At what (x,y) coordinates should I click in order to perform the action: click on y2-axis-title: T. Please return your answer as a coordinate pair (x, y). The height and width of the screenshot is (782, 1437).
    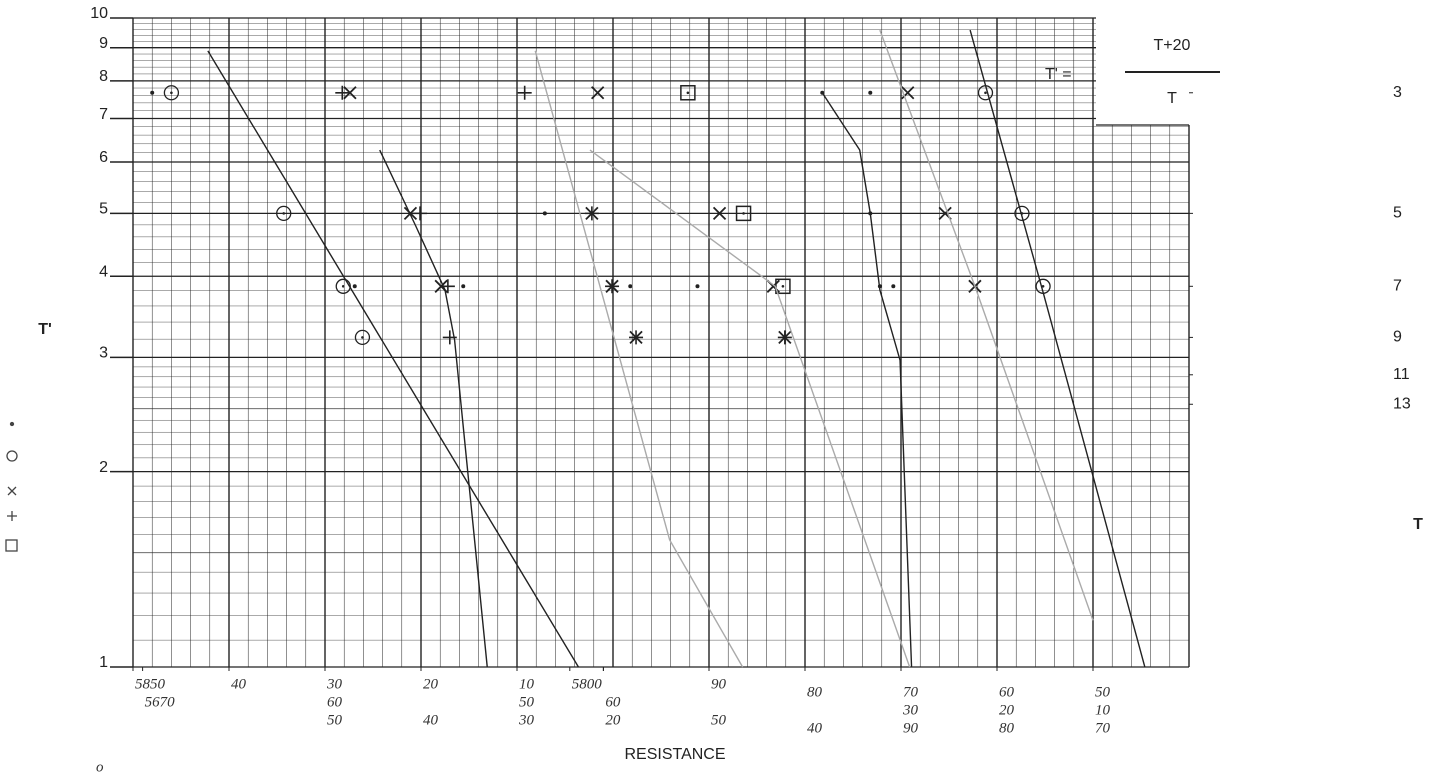
    Looking at the image, I should click on (1418, 524).